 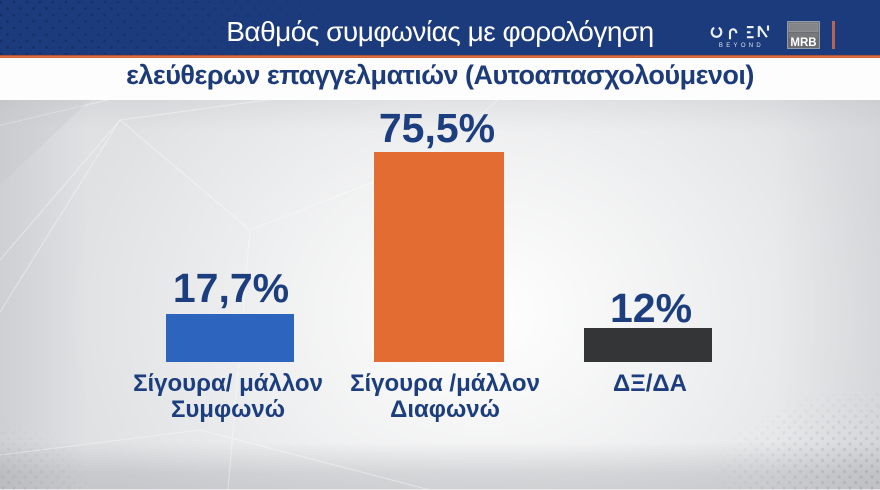 What do you see at coordinates (803, 43) in the screenshot?
I see `svg-text: MRB` at bounding box center [803, 43].